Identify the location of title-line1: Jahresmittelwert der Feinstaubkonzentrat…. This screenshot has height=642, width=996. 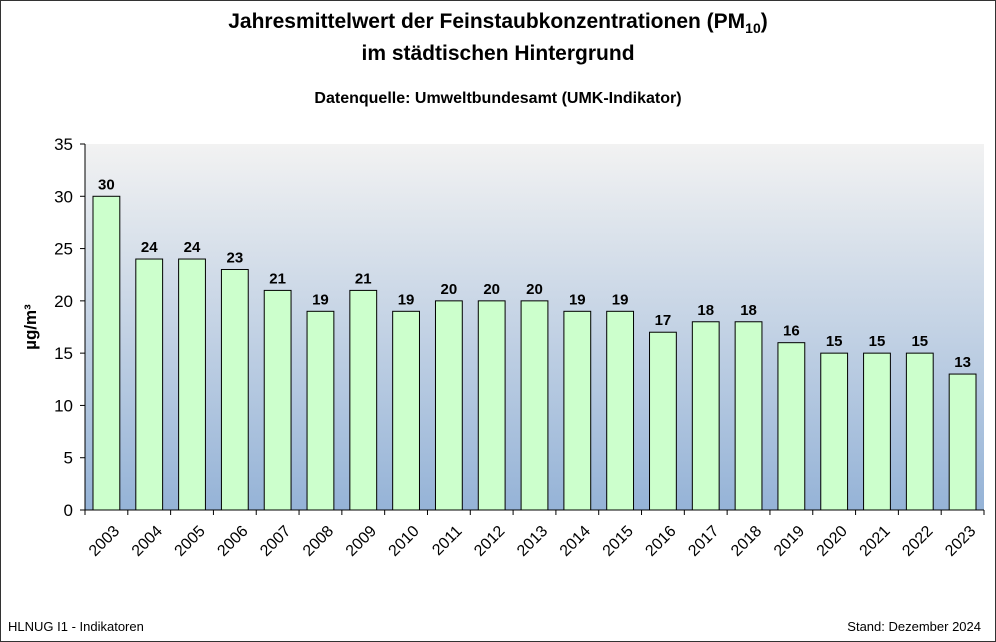
(487, 21).